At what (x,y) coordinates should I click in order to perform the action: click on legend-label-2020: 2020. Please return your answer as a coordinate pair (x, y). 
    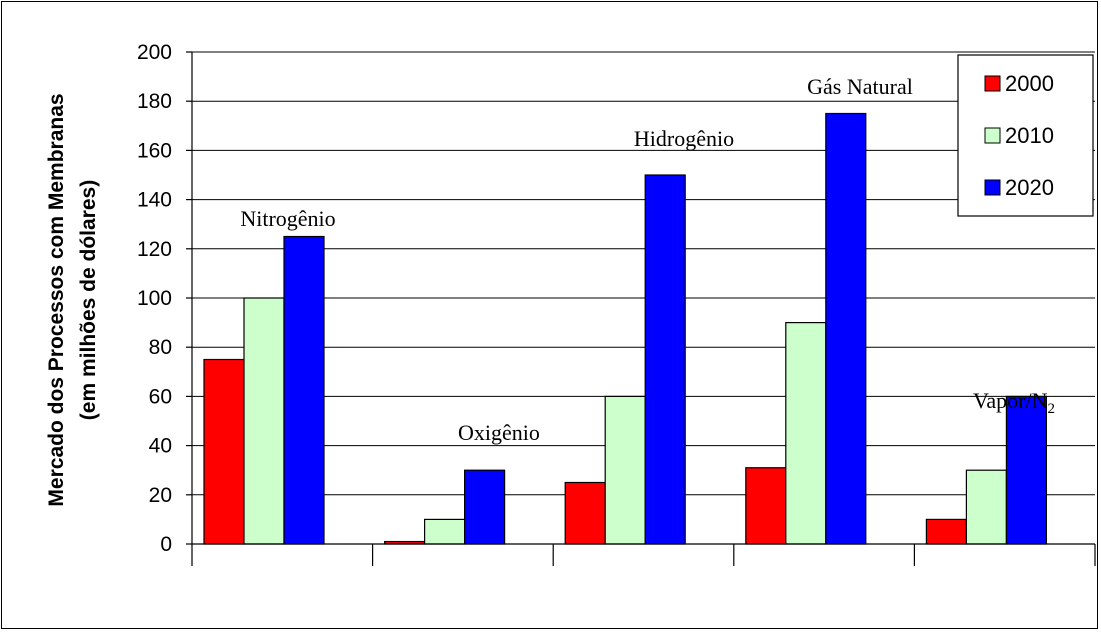
    Looking at the image, I should click on (1029, 187).